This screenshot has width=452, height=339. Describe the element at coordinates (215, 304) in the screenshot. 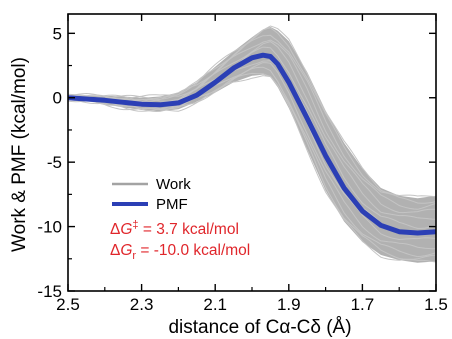

I see `x-tick-label: 2.1` at that location.